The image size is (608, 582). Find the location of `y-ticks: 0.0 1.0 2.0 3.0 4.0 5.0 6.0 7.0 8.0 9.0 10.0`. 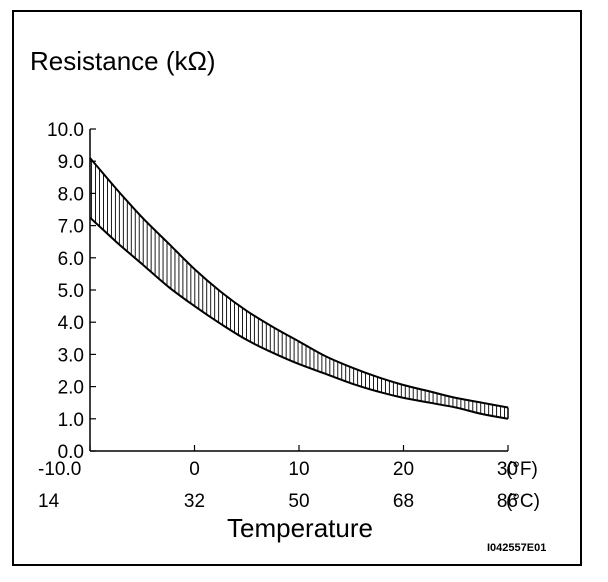

y-ticks: 0.0 1.0 2.0 3.0 4.0 5.0 6.0 7.0 8.0 9.0 10.0 is located at coordinates (71, 291).